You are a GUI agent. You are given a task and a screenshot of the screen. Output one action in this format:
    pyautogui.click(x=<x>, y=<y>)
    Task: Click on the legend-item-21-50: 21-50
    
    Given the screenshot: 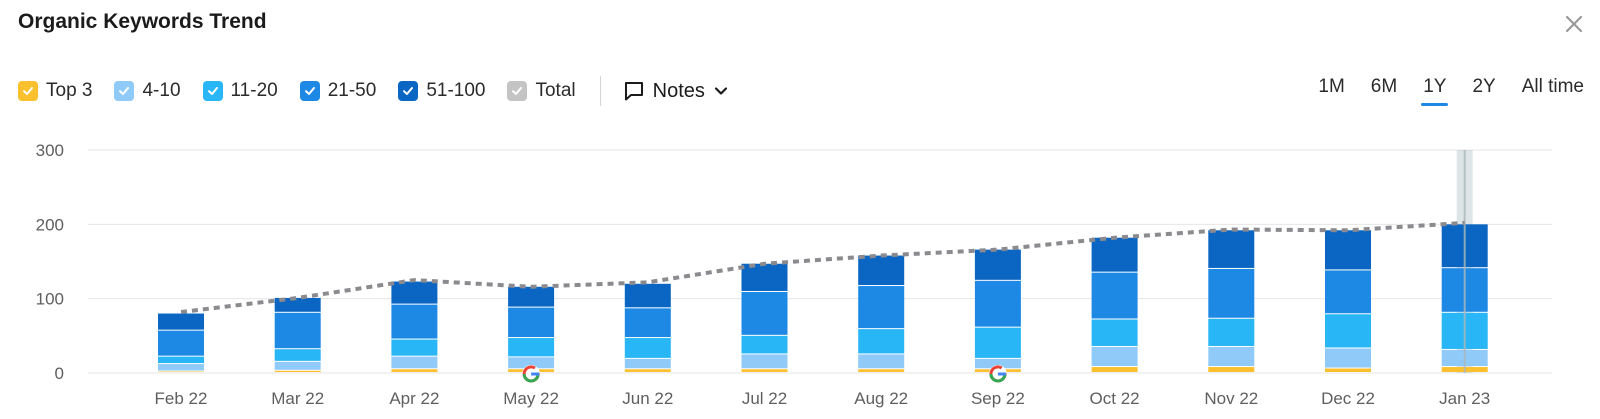 What is the action you would take?
    pyautogui.click(x=338, y=91)
    